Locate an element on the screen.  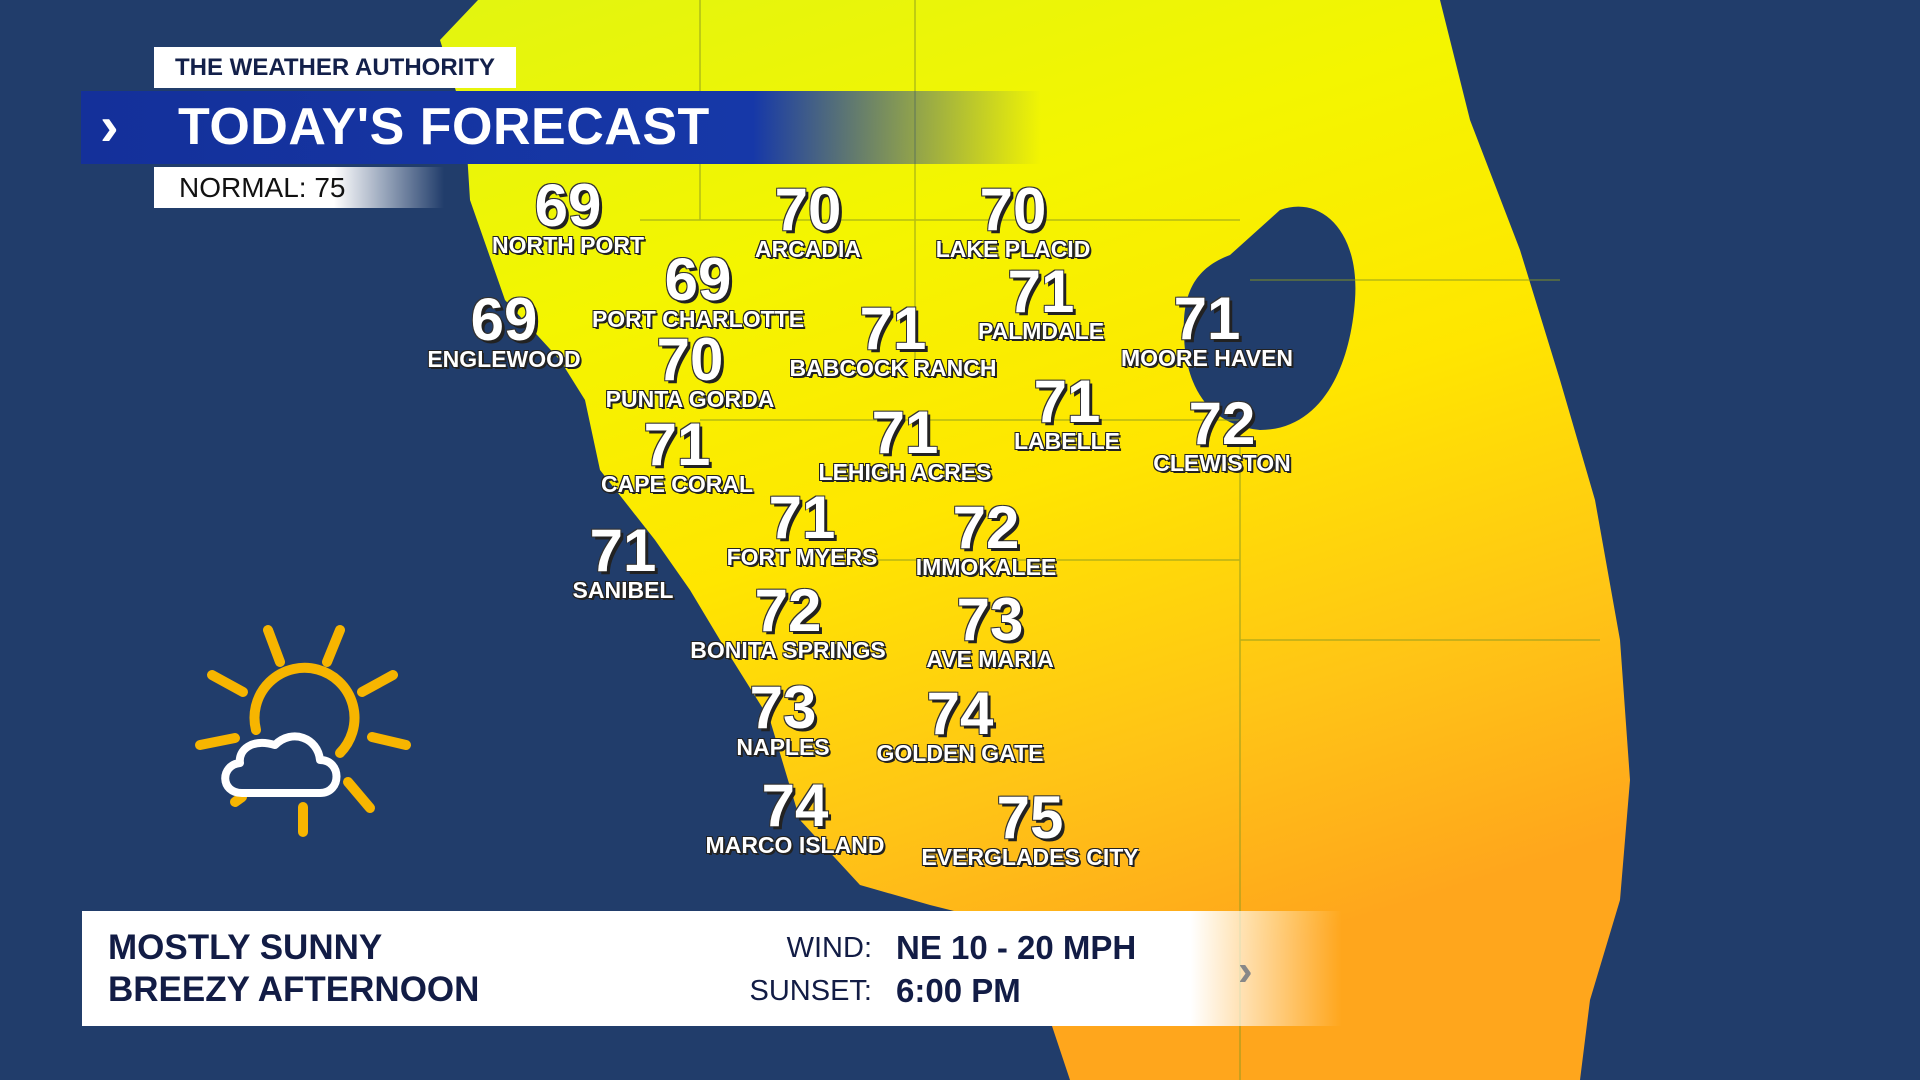
wind-value: NE 10 - 20 MPH is located at coordinates (1016, 947).